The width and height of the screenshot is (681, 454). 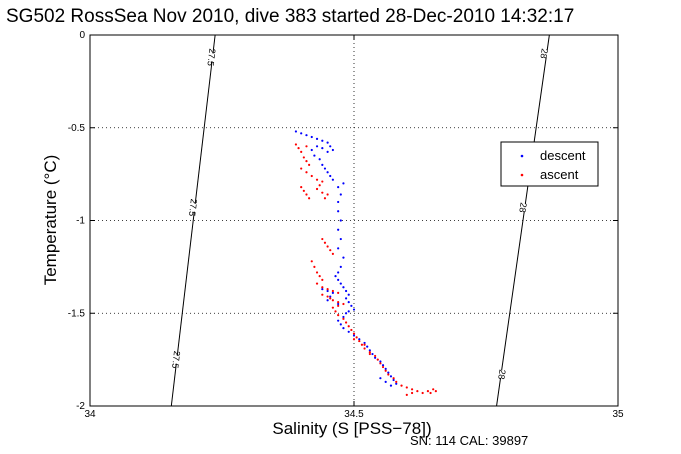 What do you see at coordinates (50, 220) in the screenshot?
I see `y-axis-label: Temperature (°C)` at bounding box center [50, 220].